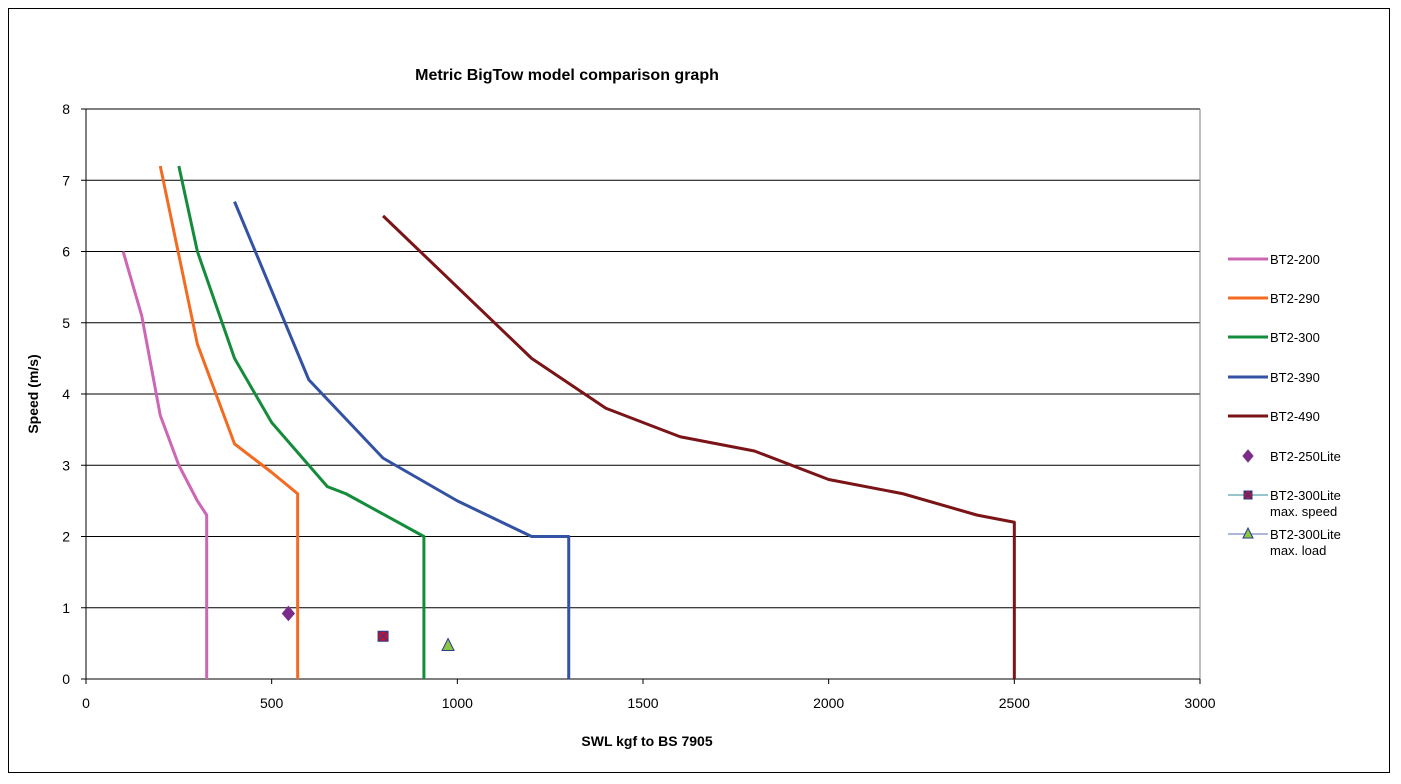 This screenshot has height=784, width=1401. I want to click on y-axis-label: Speed (m/s), so click(33, 393).